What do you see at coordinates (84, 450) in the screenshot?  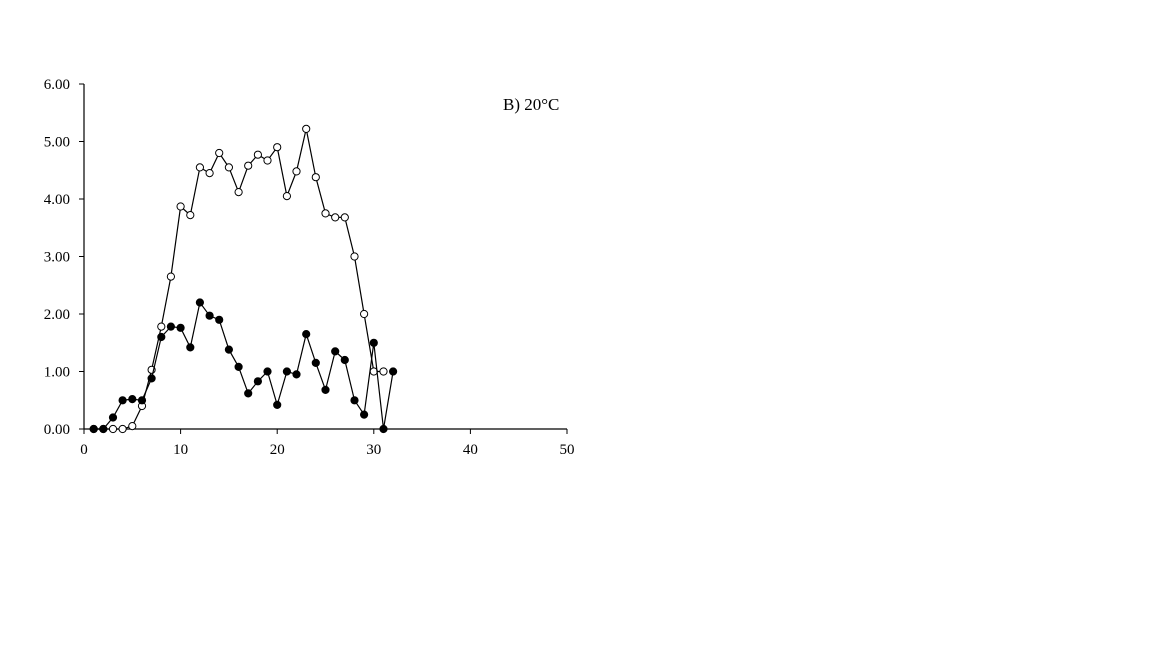 I see `x-tick-label: 0` at bounding box center [84, 450].